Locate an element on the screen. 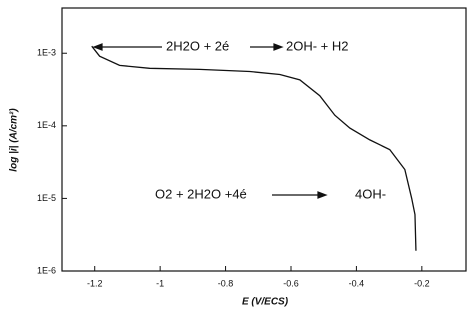 The height and width of the screenshot is (316, 474). x-tick-label: -0.4 is located at coordinates (357, 283).